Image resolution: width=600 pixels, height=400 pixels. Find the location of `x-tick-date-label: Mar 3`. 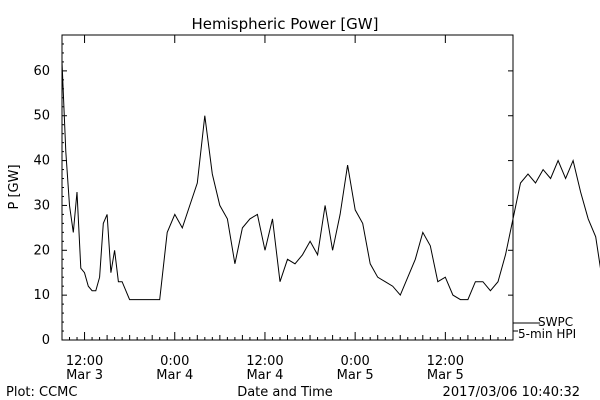

x-tick-date-label: Mar 3 is located at coordinates (84, 375).